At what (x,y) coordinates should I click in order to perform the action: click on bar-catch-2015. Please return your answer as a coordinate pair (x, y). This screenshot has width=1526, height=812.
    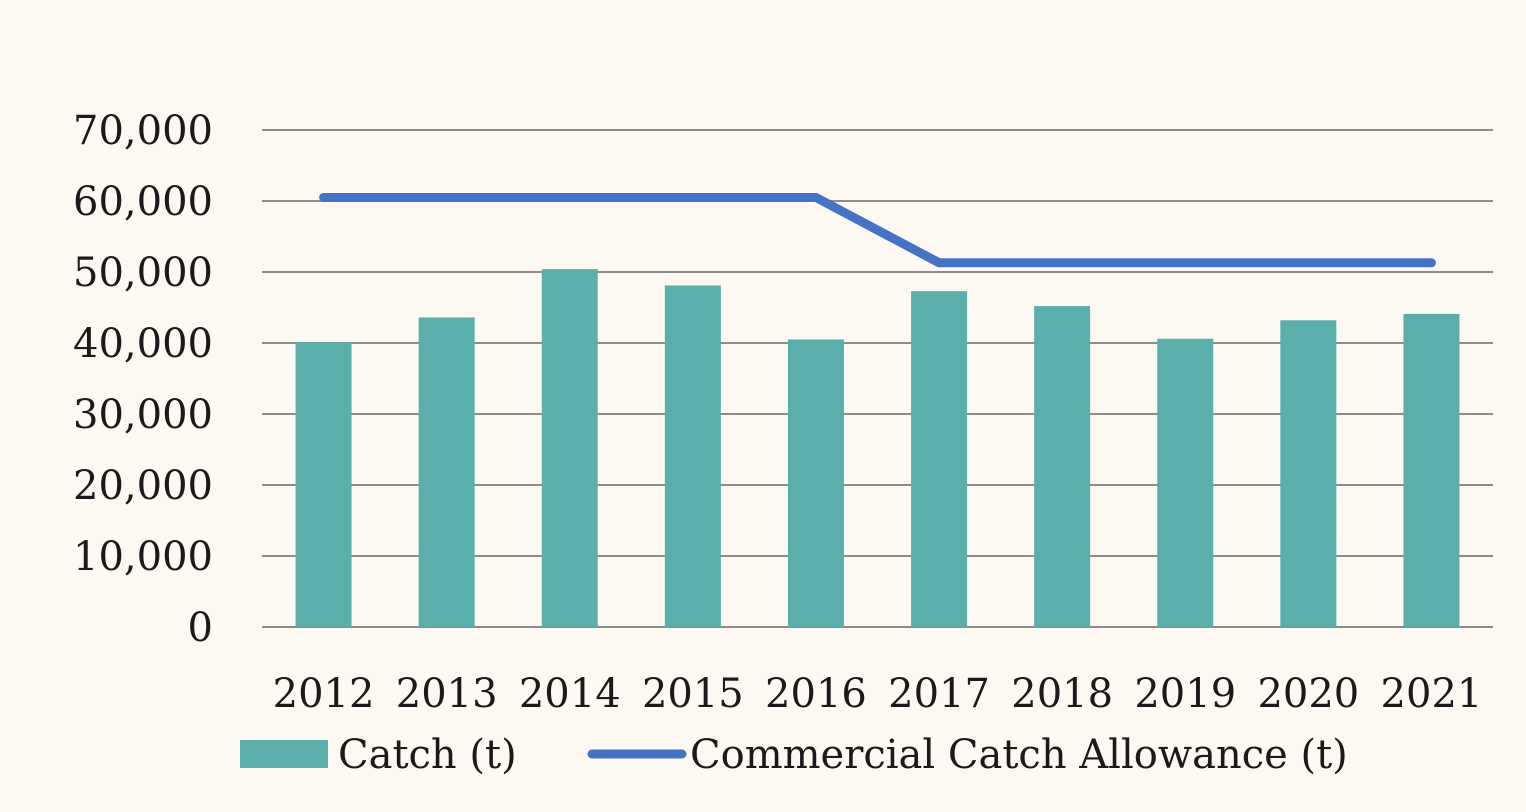
    Looking at the image, I should click on (692, 456).